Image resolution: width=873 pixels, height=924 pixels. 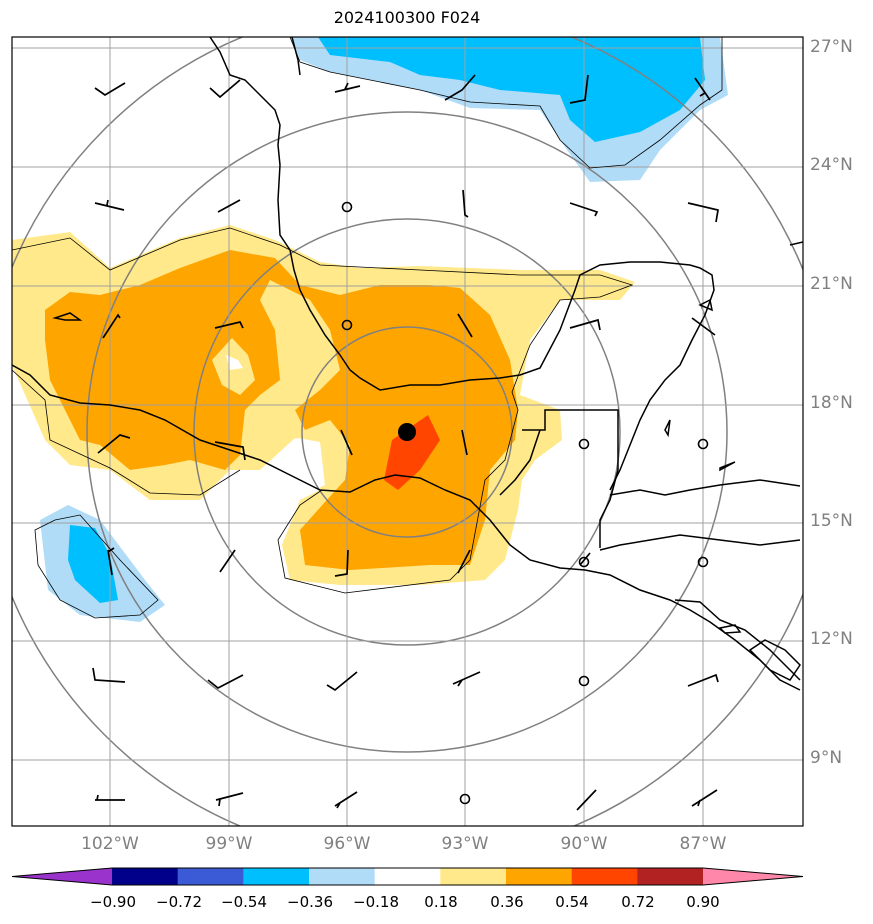 What do you see at coordinates (572, 902) in the screenshot?
I see `colorbar-tick: 0.54` at bounding box center [572, 902].